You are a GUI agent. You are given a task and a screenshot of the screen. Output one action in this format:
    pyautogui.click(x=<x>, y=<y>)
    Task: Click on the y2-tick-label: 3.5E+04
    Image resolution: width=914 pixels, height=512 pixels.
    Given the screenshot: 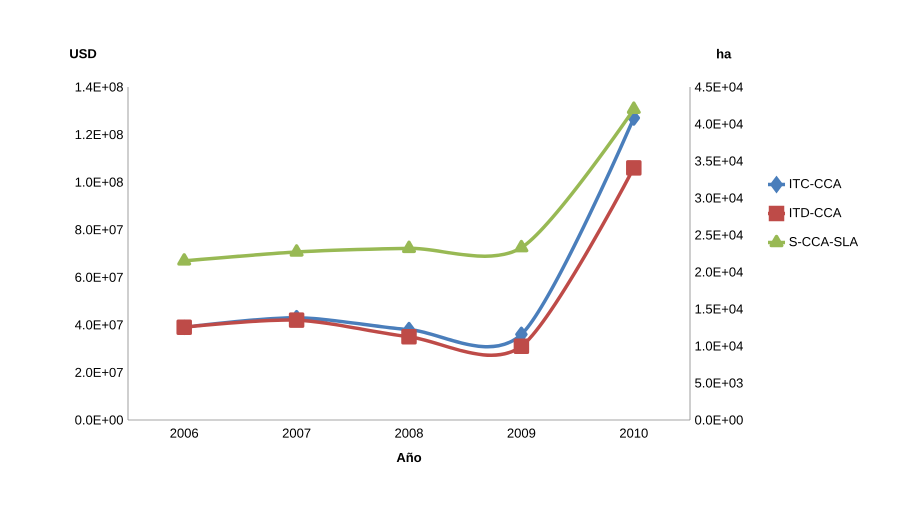 What is the action you would take?
    pyautogui.click(x=719, y=161)
    